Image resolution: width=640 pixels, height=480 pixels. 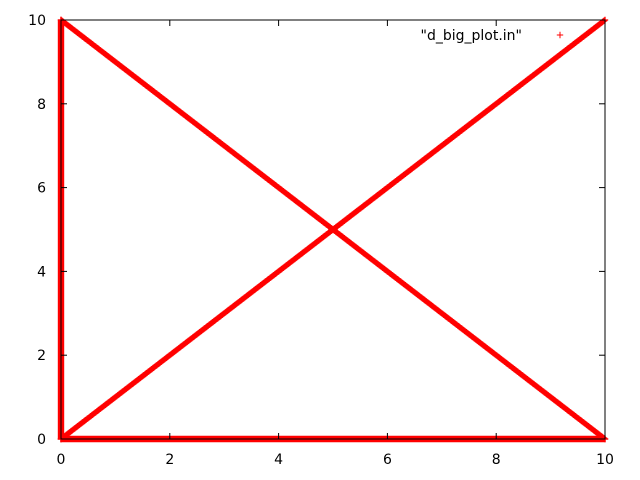 What do you see at coordinates (169, 460) in the screenshot?
I see `x-tick-label: 2` at bounding box center [169, 460].